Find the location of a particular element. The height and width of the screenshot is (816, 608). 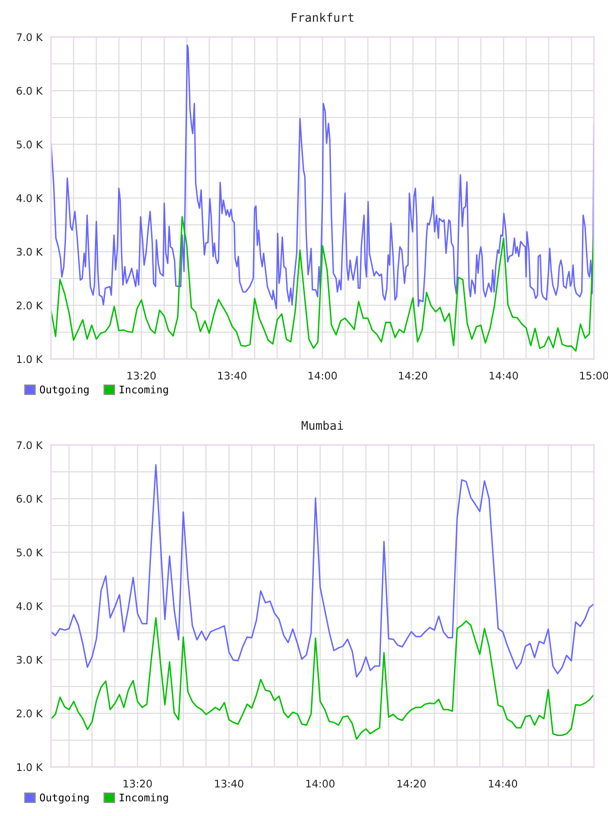

x-tick-label: 15:00 is located at coordinates (594, 376).